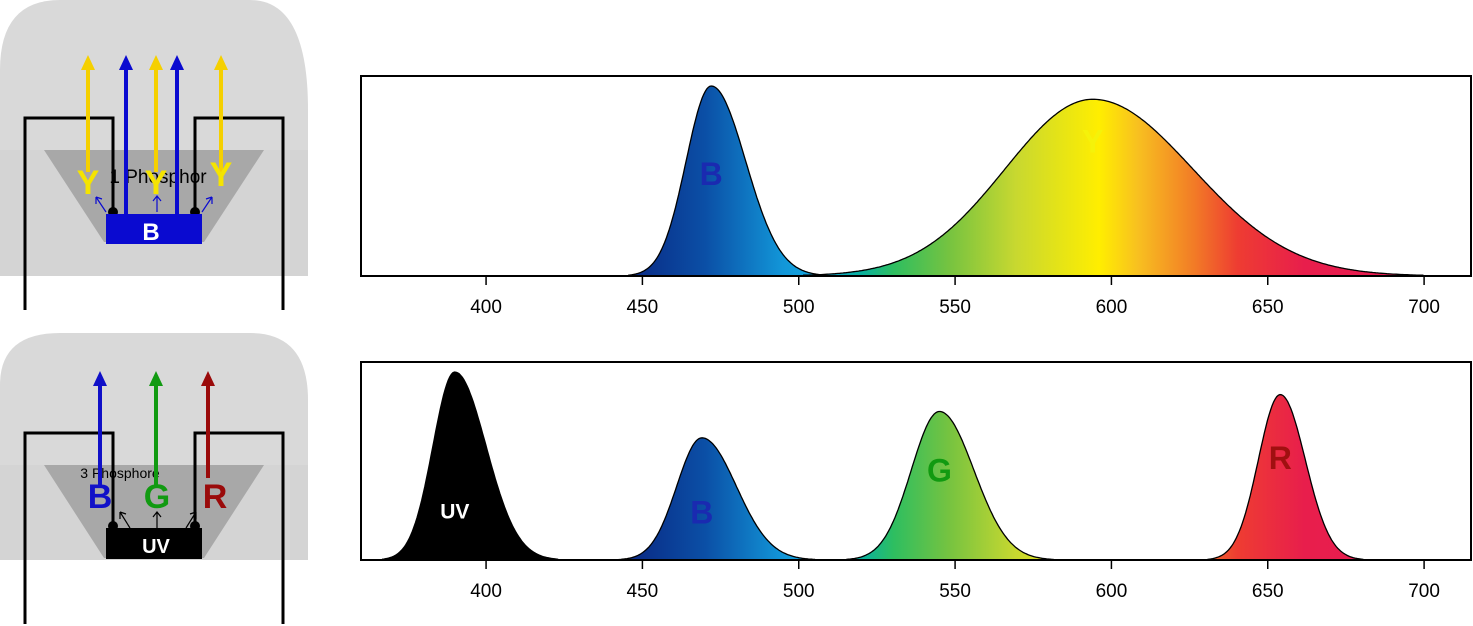 Image resolution: width=1473 pixels, height=626 pixels. Describe the element at coordinates (100, 497) in the screenshot. I see `bottom-led-blue-label: B` at that location.